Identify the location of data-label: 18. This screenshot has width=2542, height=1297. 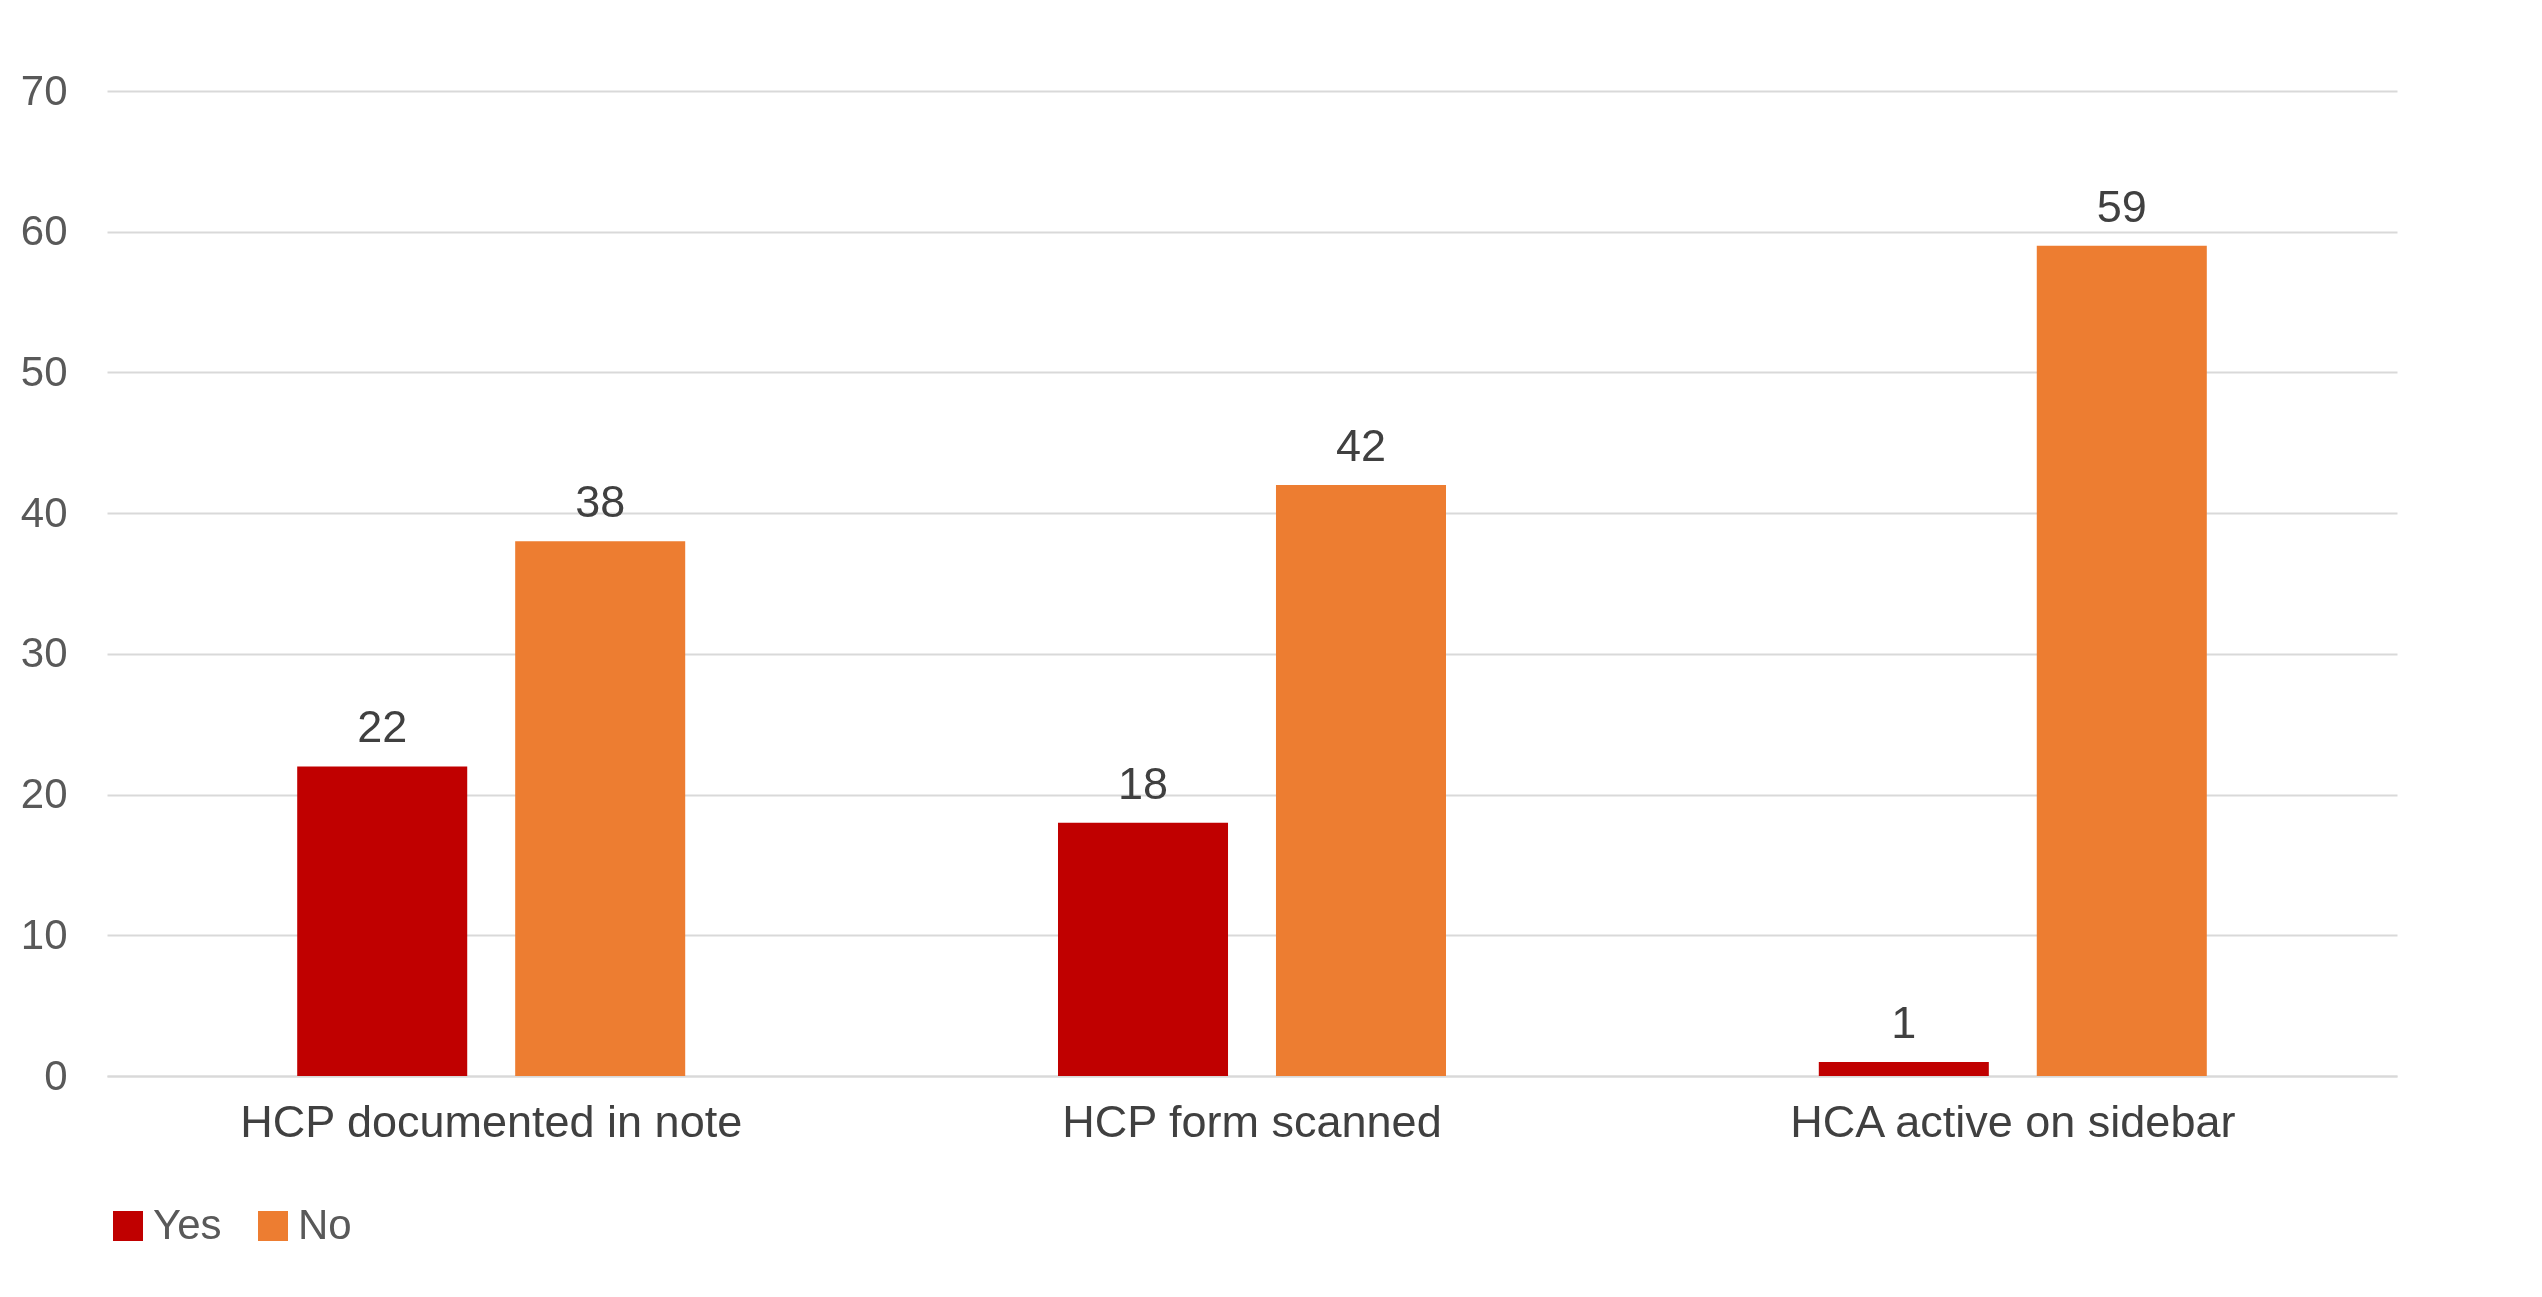
(1143, 783).